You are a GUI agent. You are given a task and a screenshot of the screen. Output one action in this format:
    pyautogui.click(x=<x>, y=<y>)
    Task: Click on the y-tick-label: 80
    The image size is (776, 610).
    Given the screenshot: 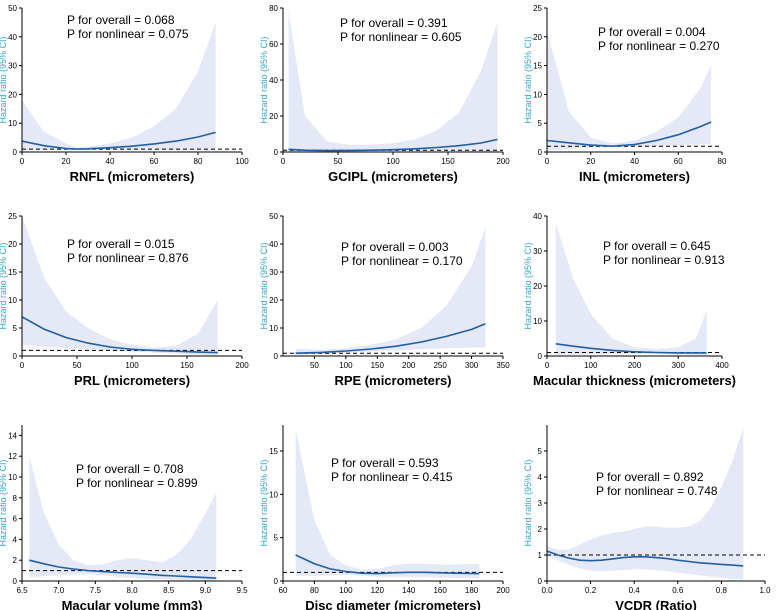 What is the action you would take?
    pyautogui.click(x=273, y=8)
    